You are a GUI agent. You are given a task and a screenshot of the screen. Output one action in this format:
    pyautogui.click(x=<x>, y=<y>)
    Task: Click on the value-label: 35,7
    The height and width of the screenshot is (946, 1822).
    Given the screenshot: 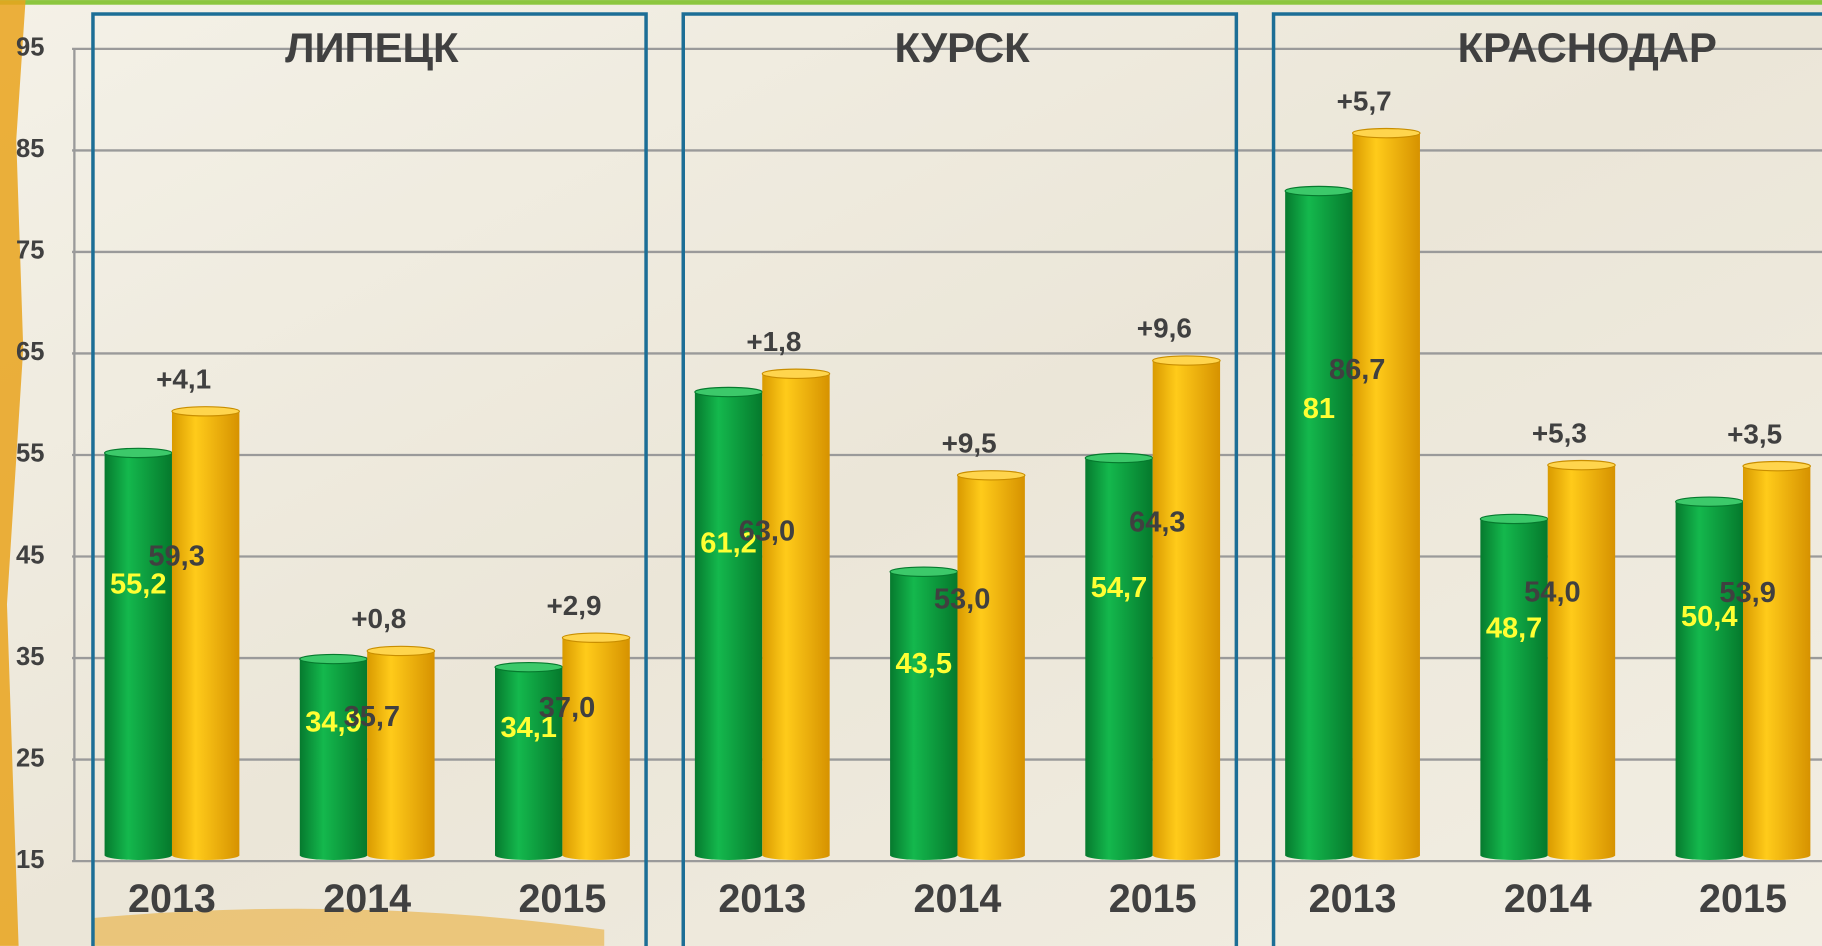 What is the action you would take?
    pyautogui.click(x=372, y=717)
    